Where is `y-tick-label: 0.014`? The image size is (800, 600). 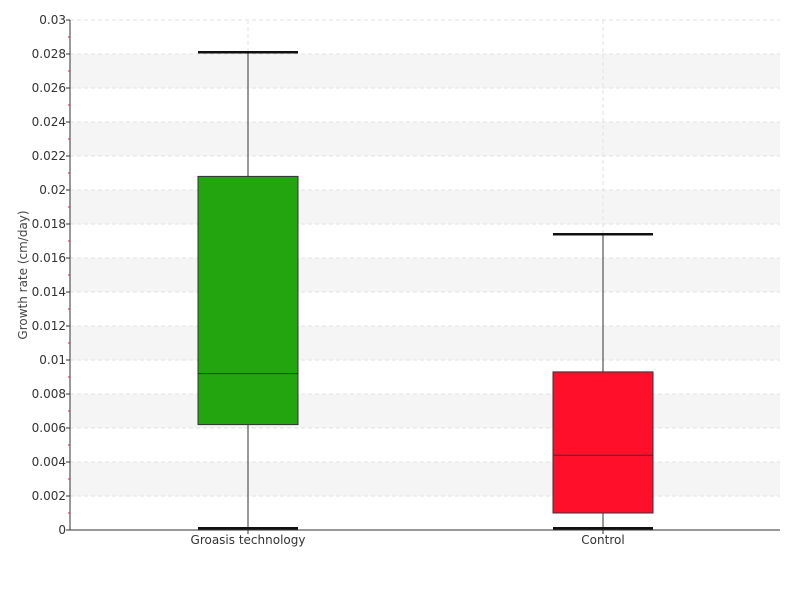
y-tick-label: 0.014 is located at coordinates (49, 292).